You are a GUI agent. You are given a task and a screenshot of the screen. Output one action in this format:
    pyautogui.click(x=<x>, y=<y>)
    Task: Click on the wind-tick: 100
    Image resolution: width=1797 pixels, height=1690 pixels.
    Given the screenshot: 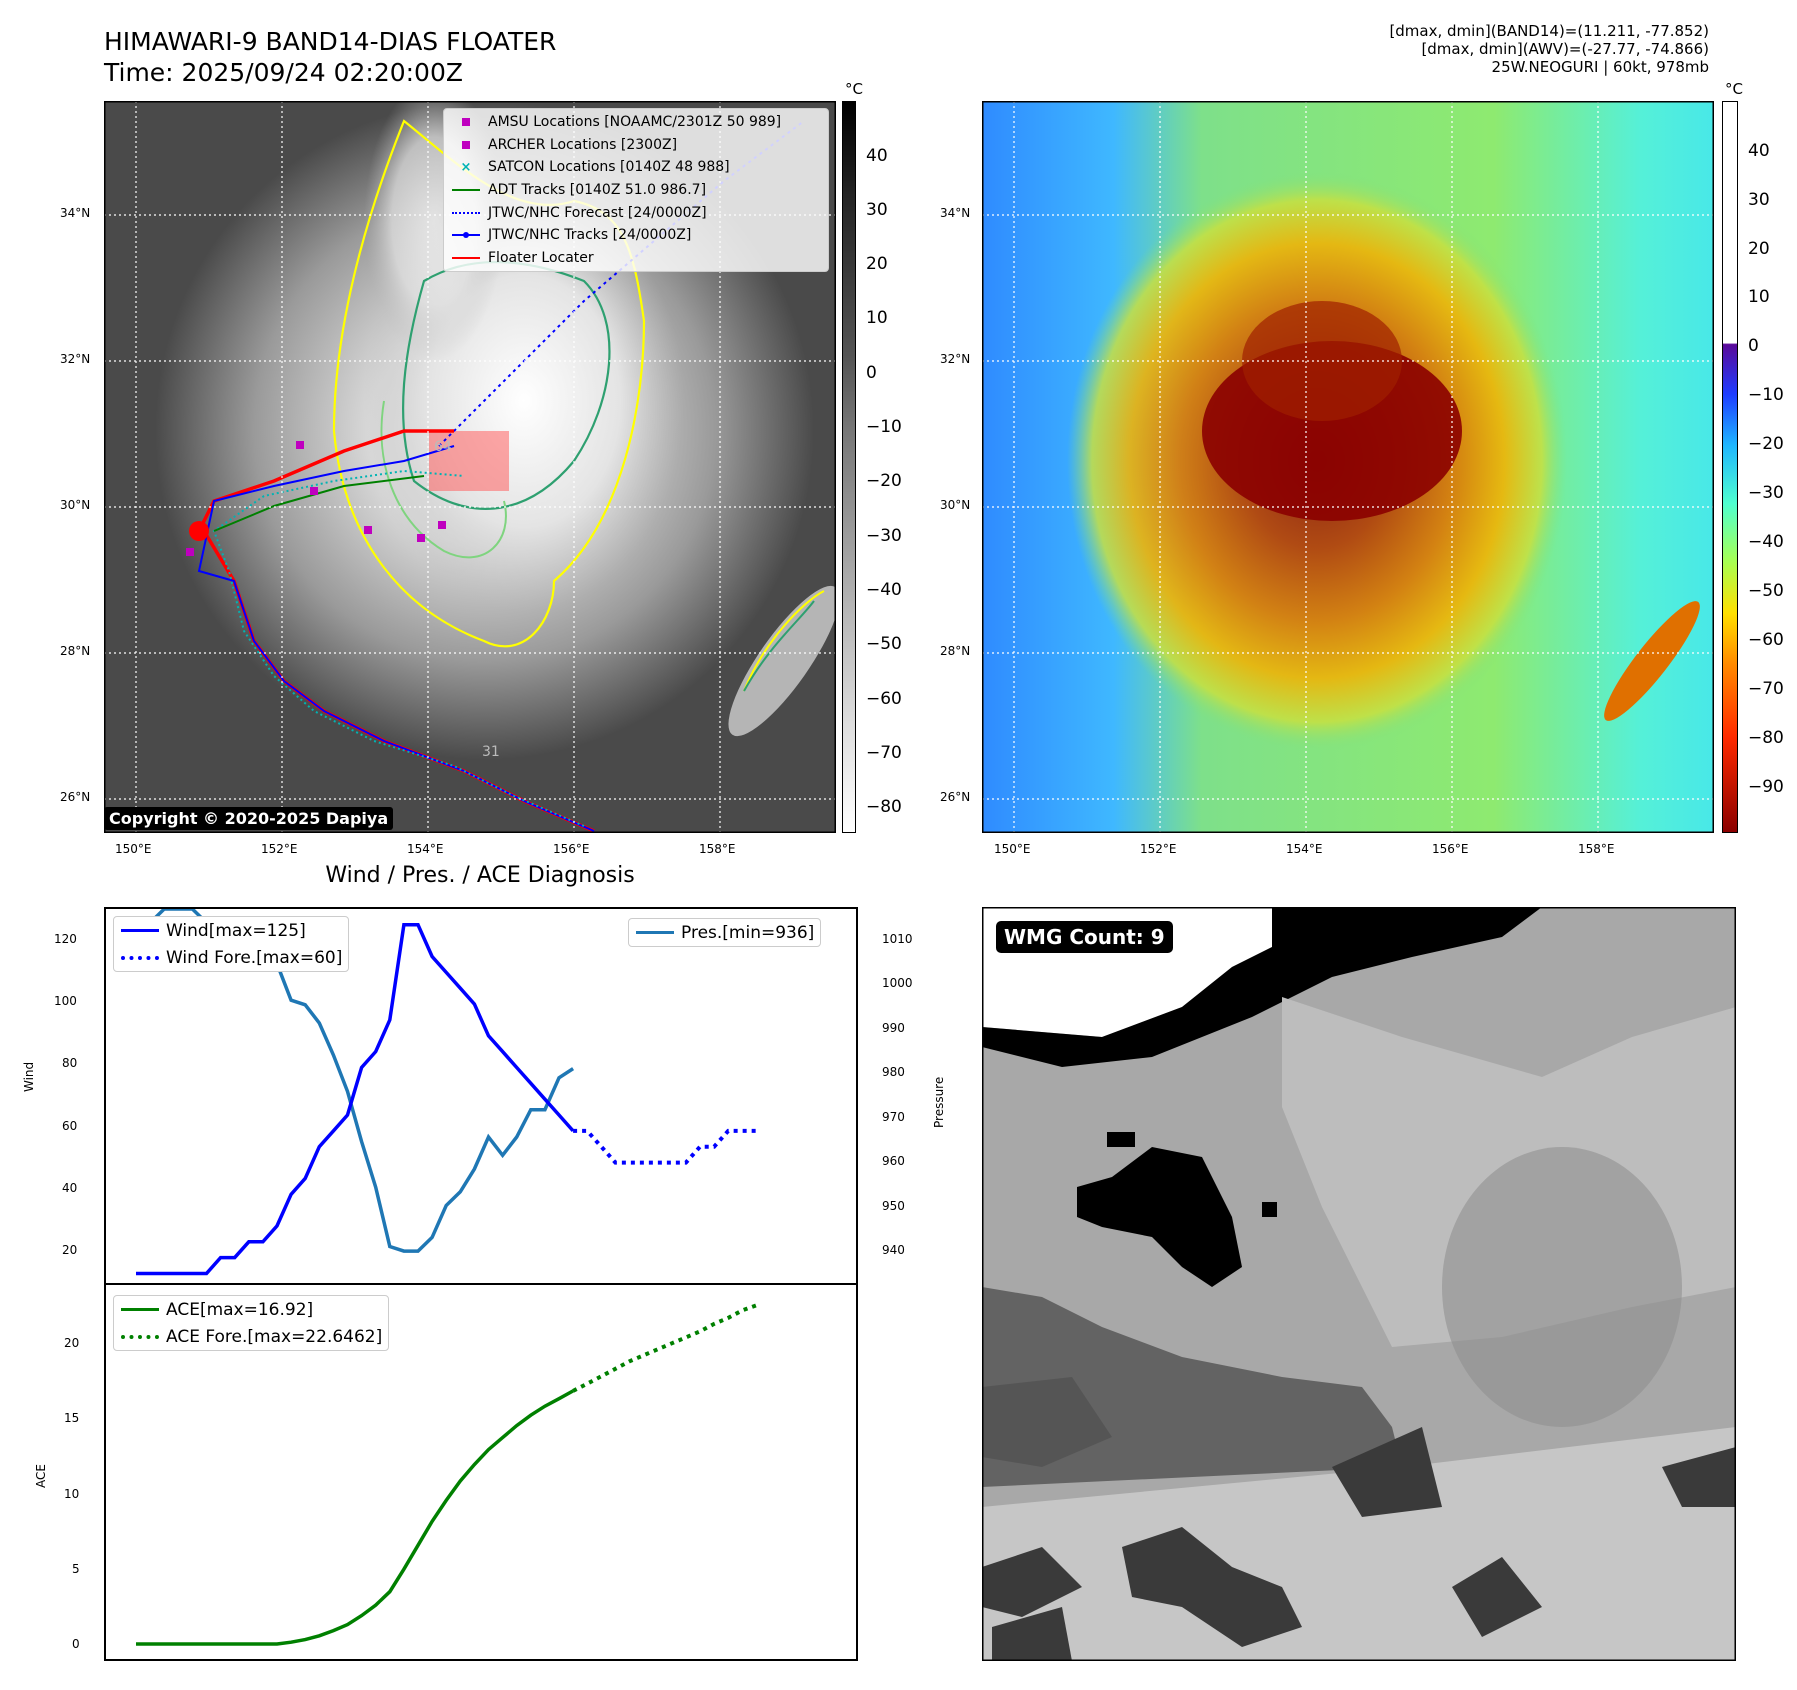 What is the action you would take?
    pyautogui.click(x=65, y=1001)
    